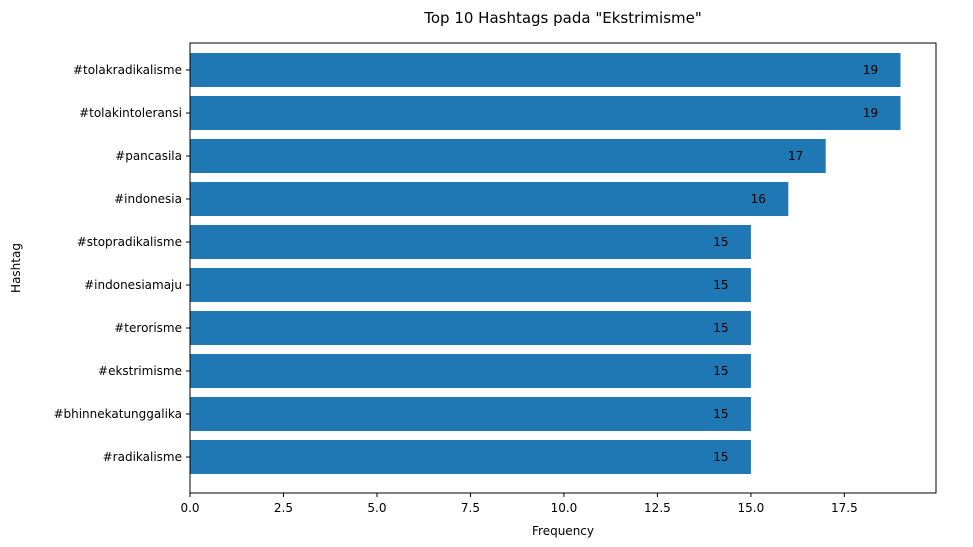 Image resolution: width=973 pixels, height=547 pixels. I want to click on chart-title: Top 10 Hashtags pada "Ekstrimisme", so click(562, 18).